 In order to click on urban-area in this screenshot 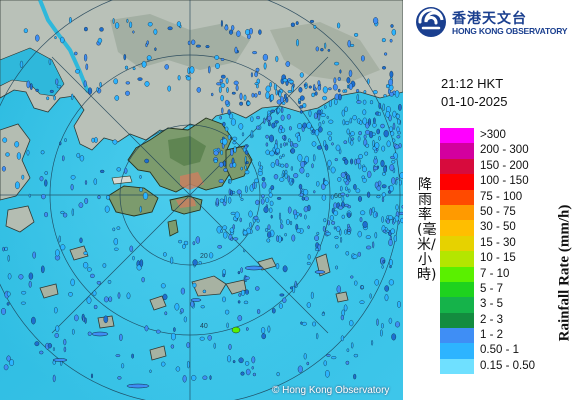, I will do `click(192, 181)`.